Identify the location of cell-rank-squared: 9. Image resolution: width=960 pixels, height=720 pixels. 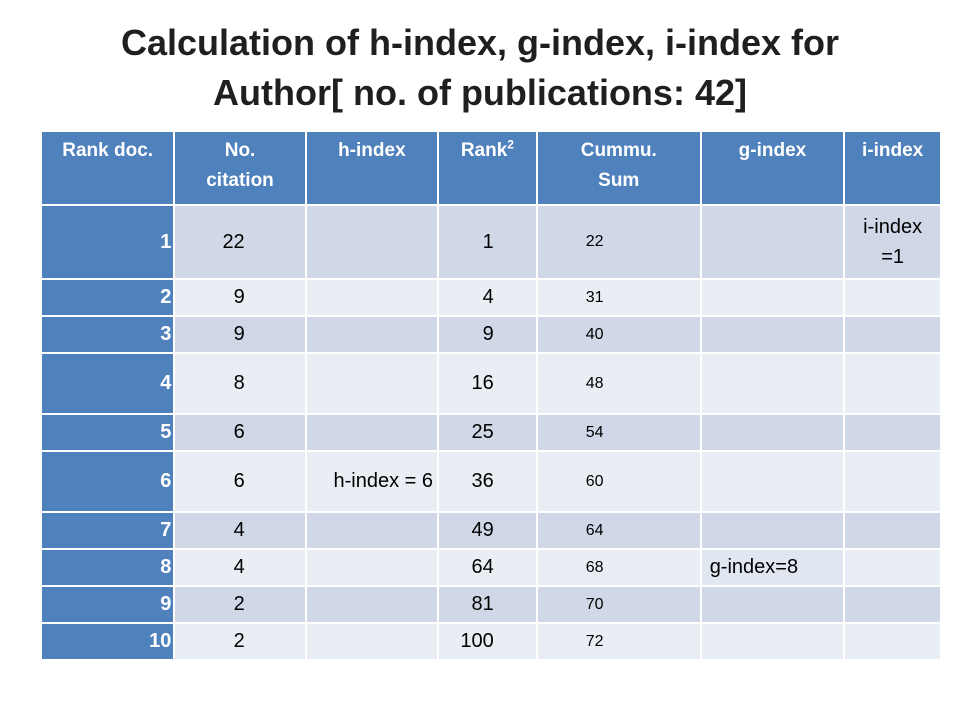
(487, 334).